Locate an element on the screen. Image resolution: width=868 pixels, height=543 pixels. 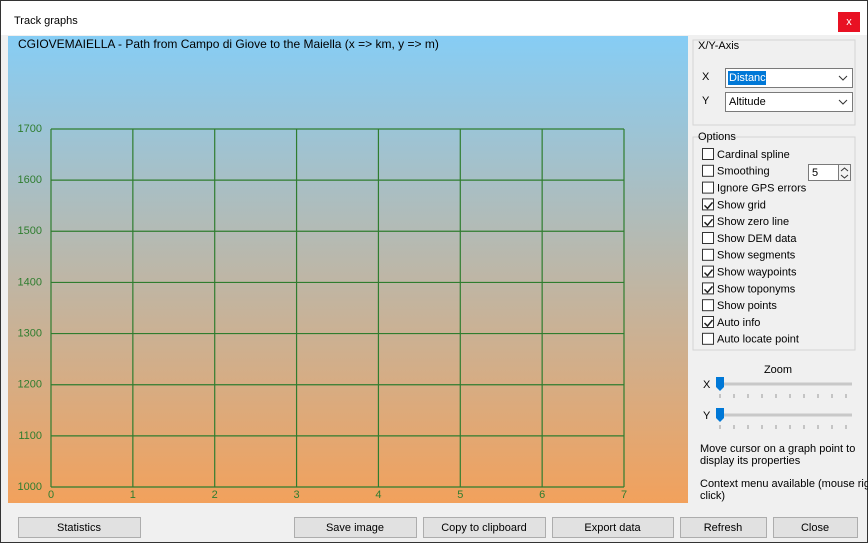
option-label: Show DEM data is located at coordinates (757, 239).